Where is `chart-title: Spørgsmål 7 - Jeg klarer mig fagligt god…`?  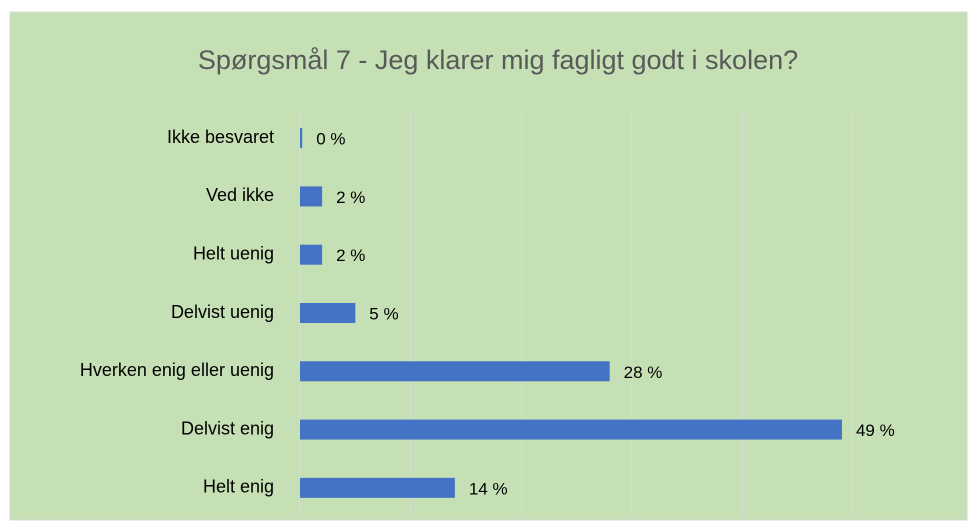
chart-title: Spørgsmål 7 - Jeg klarer mig fagligt god… is located at coordinates (498, 60).